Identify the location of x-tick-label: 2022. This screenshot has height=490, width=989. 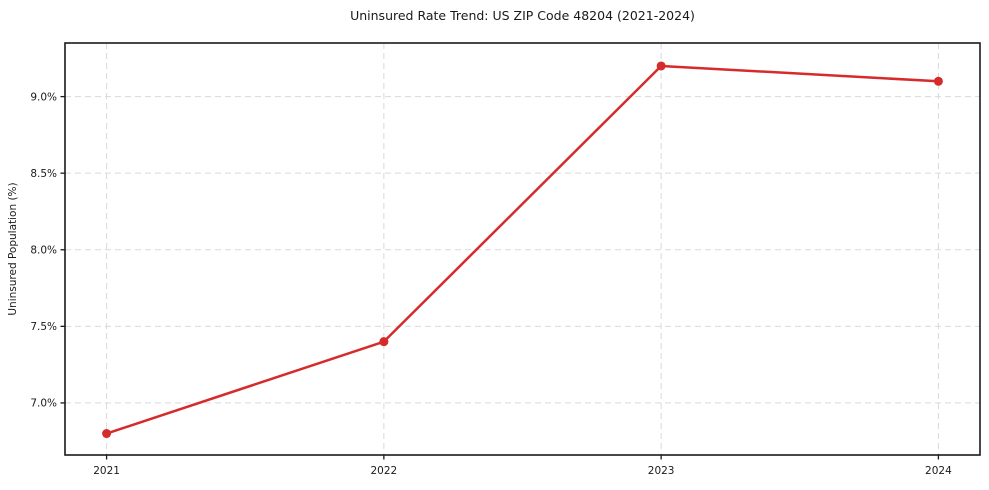
(383, 471).